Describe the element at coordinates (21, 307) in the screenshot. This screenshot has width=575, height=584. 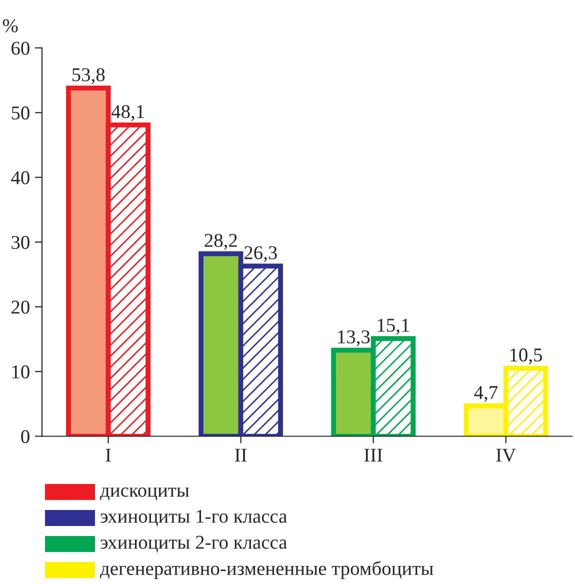
I see `y-tick-label: 20` at that location.